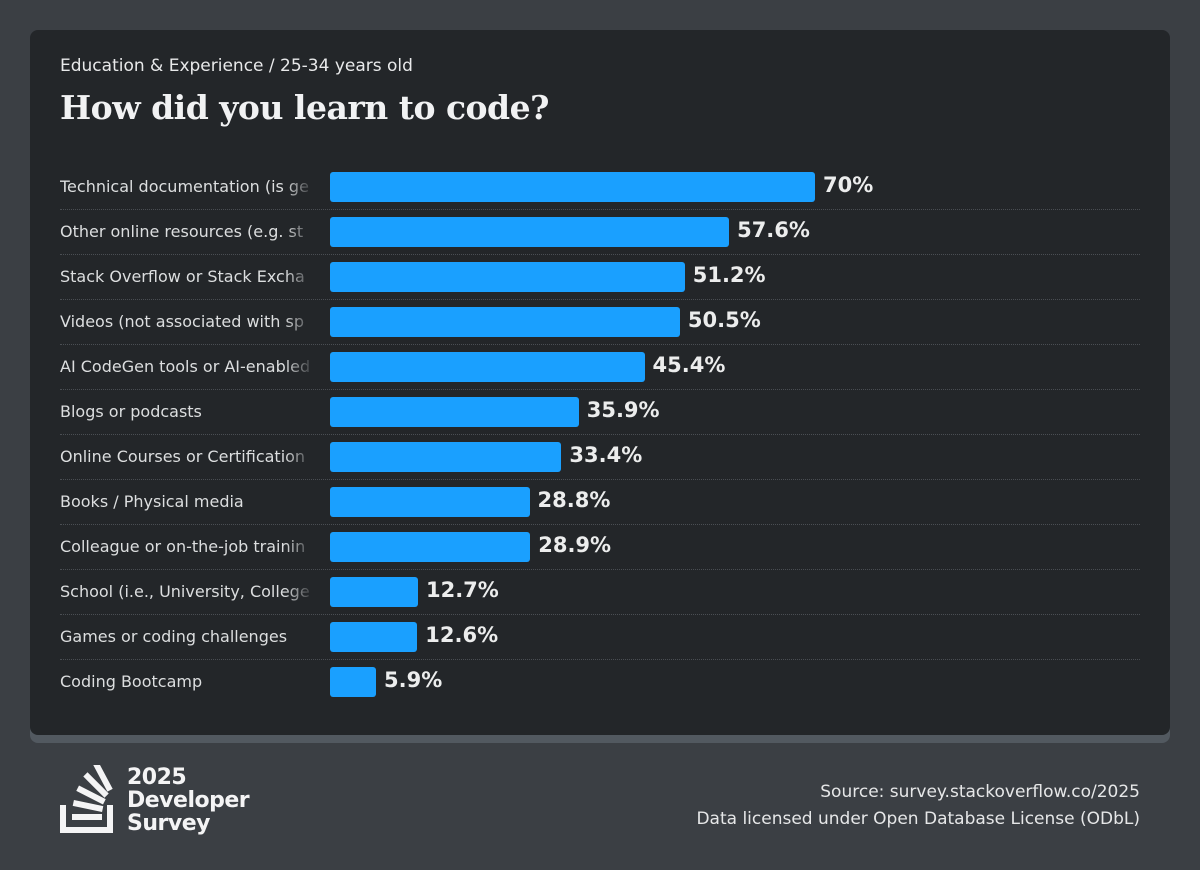 This screenshot has width=1200, height=870. Describe the element at coordinates (304, 107) in the screenshot. I see `chart-title: How did you learn to code?` at that location.